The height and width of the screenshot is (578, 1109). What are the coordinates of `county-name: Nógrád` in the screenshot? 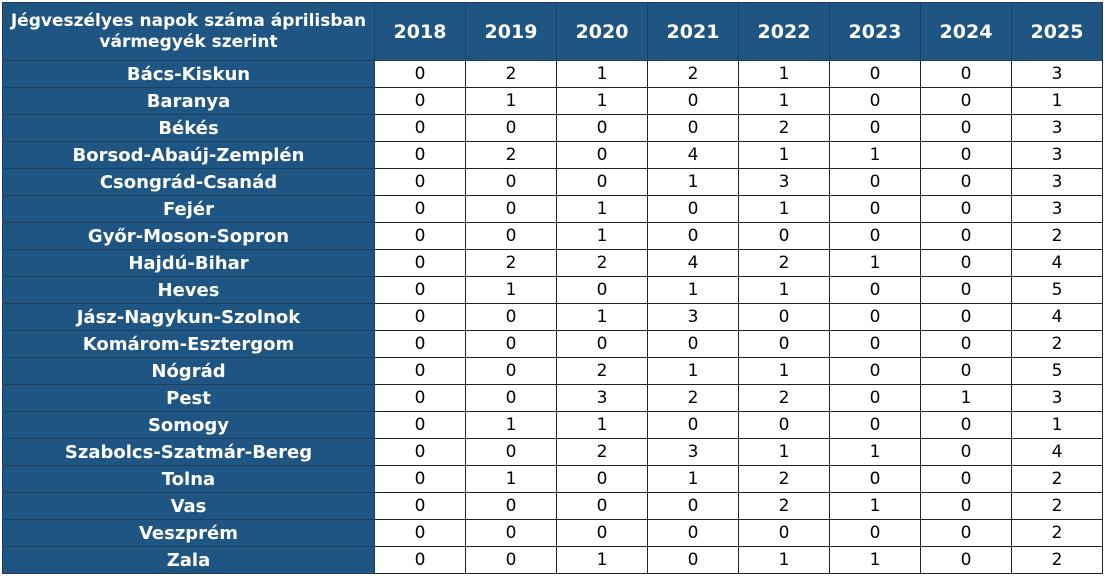 It's located at (188, 371).